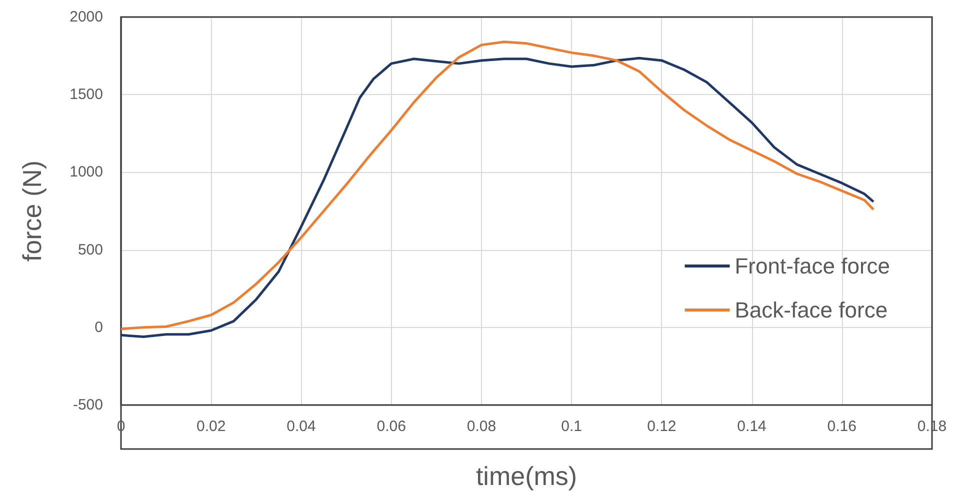 The image size is (955, 494). What do you see at coordinates (812, 266) in the screenshot?
I see `legend-label: Front-face force` at bounding box center [812, 266].